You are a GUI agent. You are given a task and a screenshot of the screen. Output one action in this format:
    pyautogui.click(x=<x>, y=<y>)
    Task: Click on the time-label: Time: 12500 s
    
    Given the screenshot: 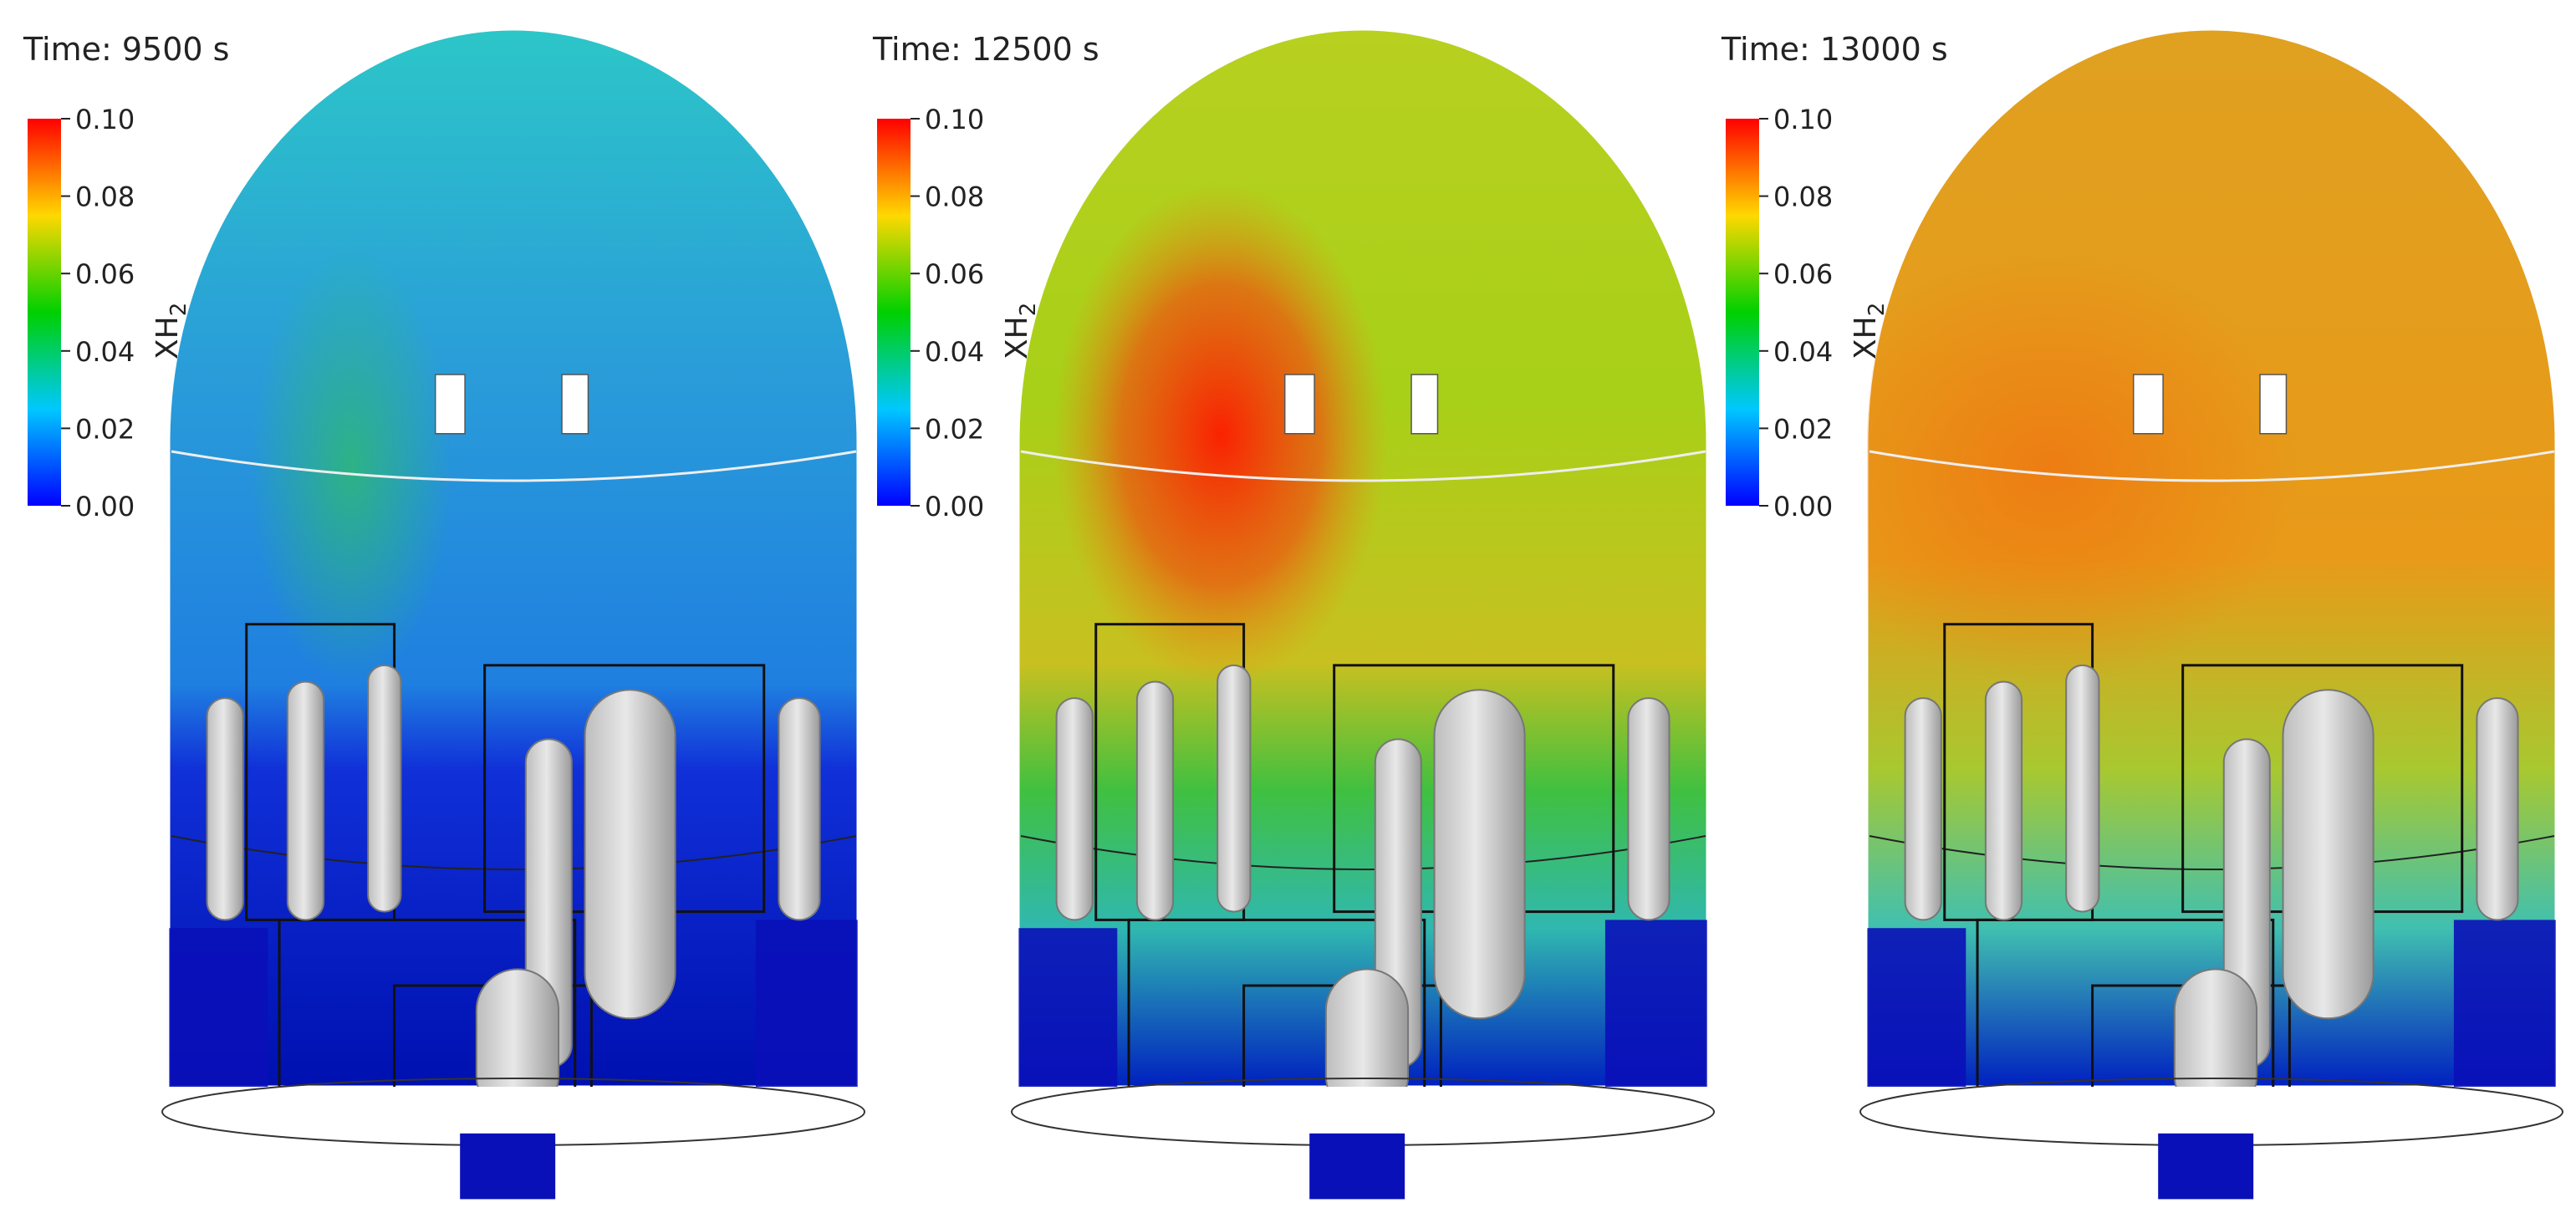 What is the action you would take?
    pyautogui.click(x=986, y=49)
    